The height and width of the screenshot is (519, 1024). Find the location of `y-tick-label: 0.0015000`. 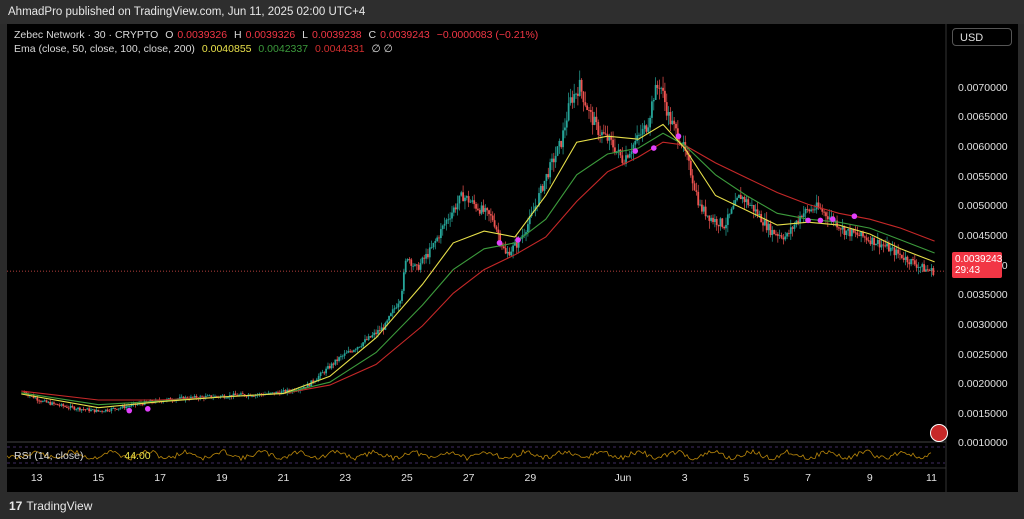

y-tick-label: 0.0015000 is located at coordinates (983, 413).